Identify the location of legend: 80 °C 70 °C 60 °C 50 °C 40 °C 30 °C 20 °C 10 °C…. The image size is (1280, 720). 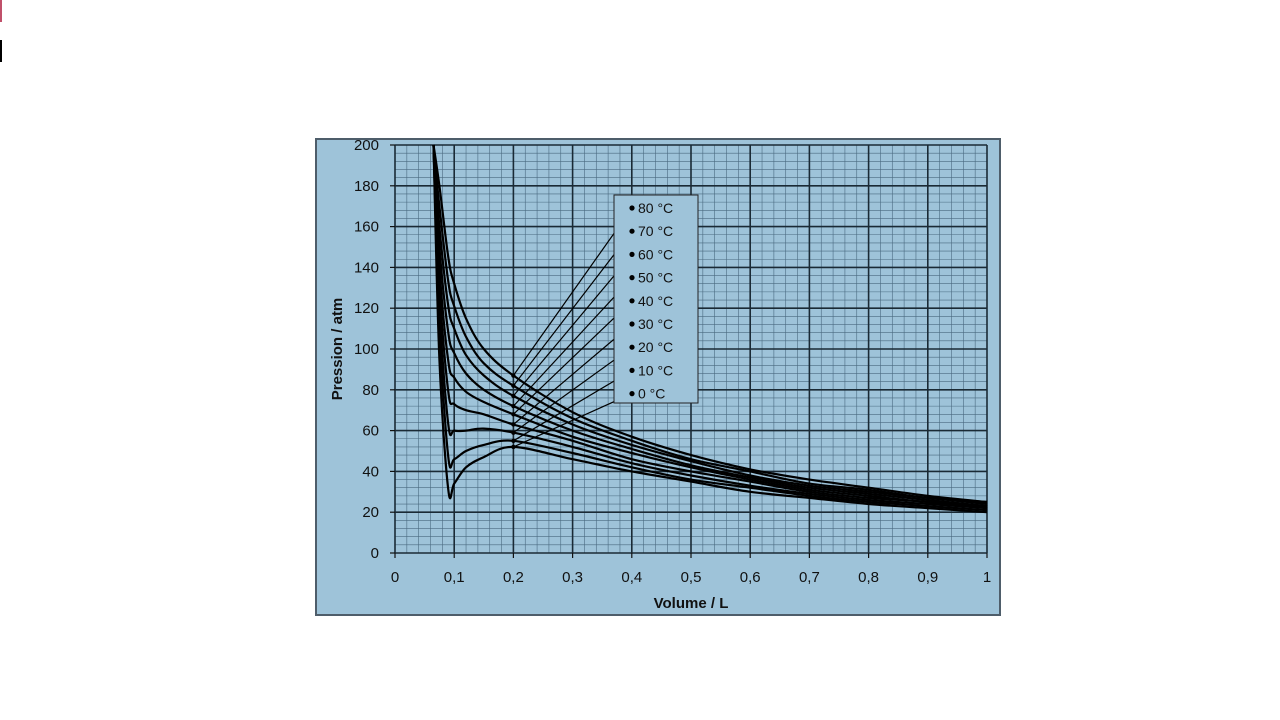
(651, 301).